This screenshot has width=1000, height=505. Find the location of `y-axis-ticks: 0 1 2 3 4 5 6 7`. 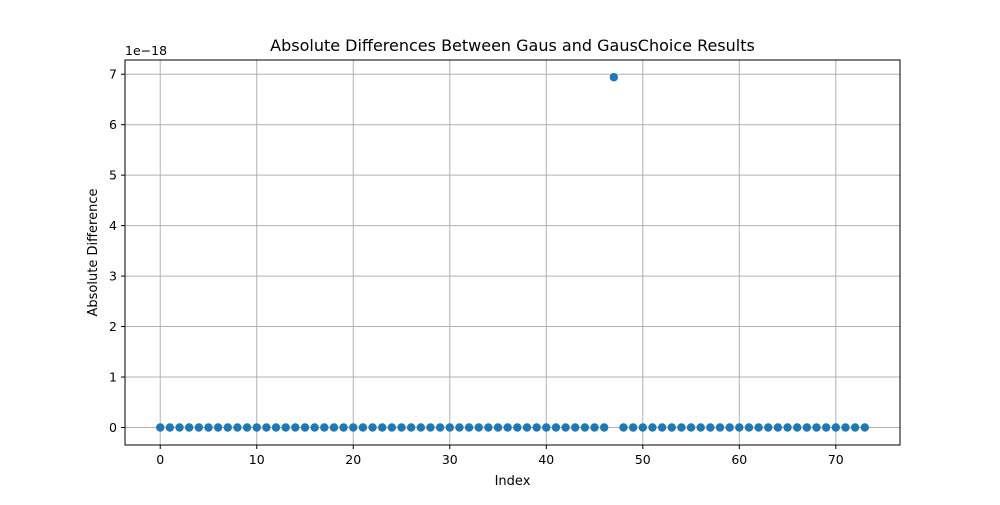

y-axis-ticks: 0 1 2 3 4 5 6 7 is located at coordinates (117, 251).